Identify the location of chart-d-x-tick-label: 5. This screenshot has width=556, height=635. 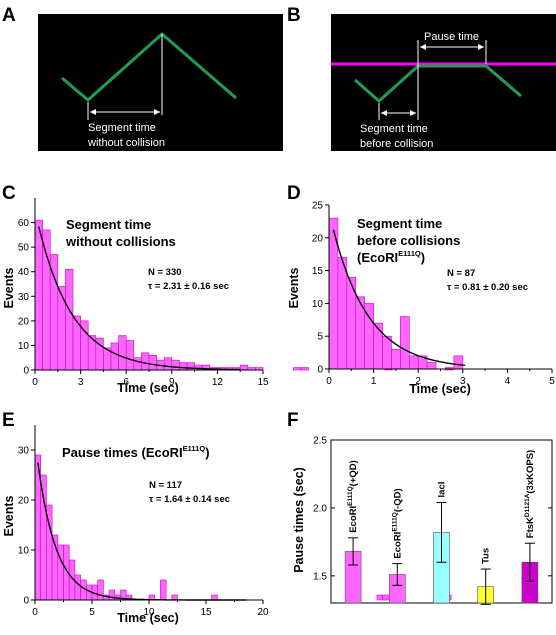
(552, 381).